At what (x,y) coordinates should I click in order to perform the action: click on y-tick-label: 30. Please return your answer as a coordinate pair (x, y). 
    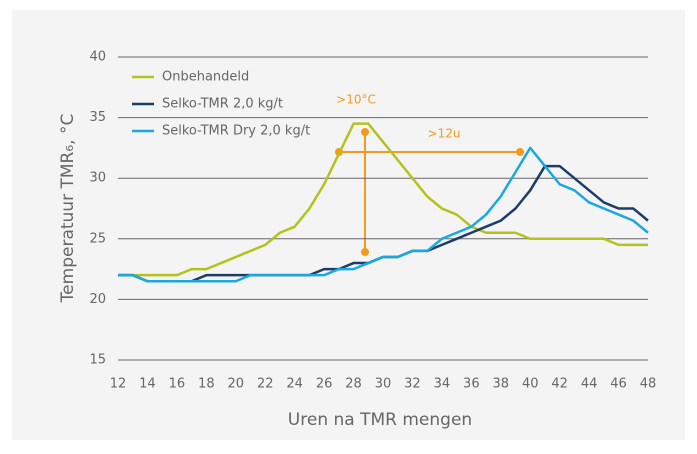
    Looking at the image, I should click on (97, 178).